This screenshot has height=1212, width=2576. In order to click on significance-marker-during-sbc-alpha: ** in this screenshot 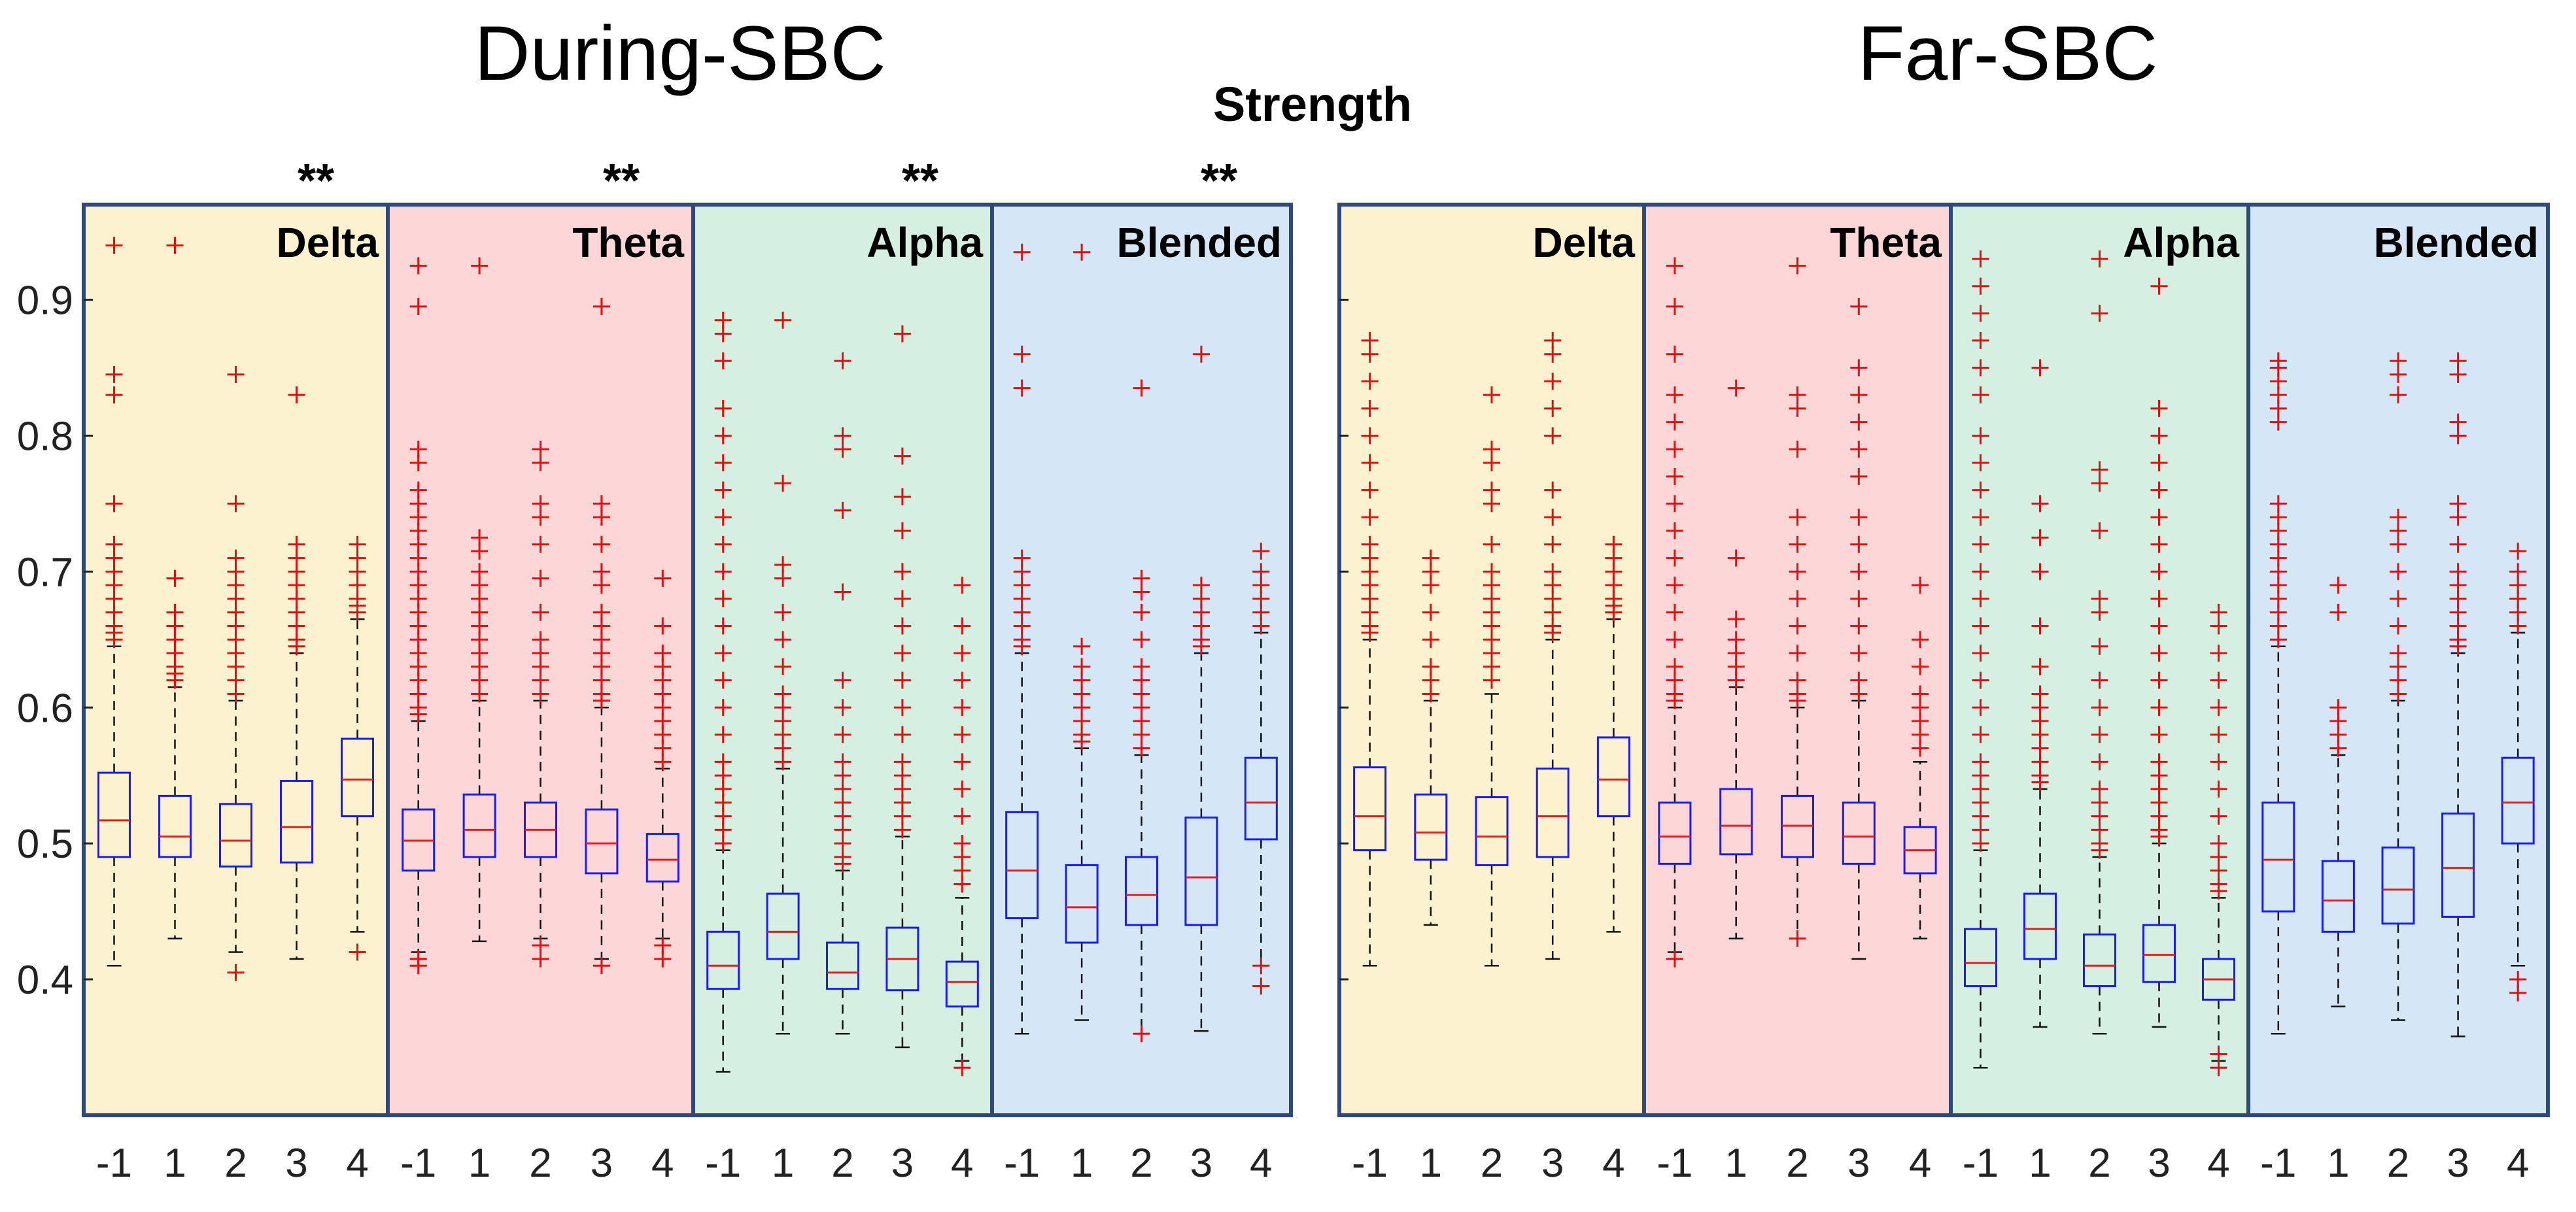, I will do `click(920, 181)`.